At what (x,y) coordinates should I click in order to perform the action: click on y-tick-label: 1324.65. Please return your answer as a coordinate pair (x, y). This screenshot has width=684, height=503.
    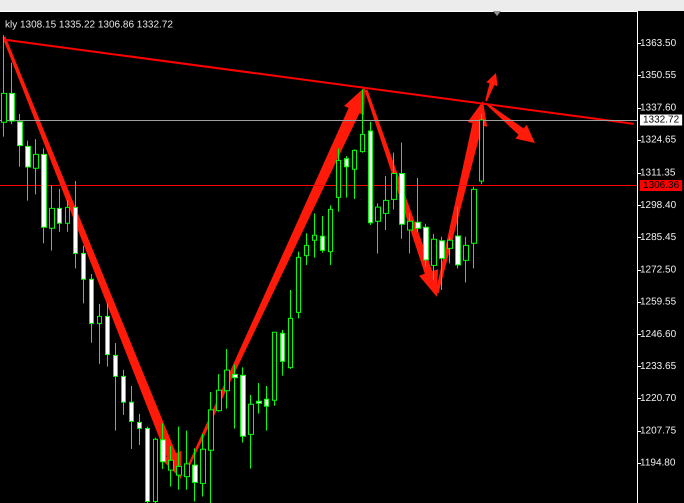
    Looking at the image, I should click on (658, 140).